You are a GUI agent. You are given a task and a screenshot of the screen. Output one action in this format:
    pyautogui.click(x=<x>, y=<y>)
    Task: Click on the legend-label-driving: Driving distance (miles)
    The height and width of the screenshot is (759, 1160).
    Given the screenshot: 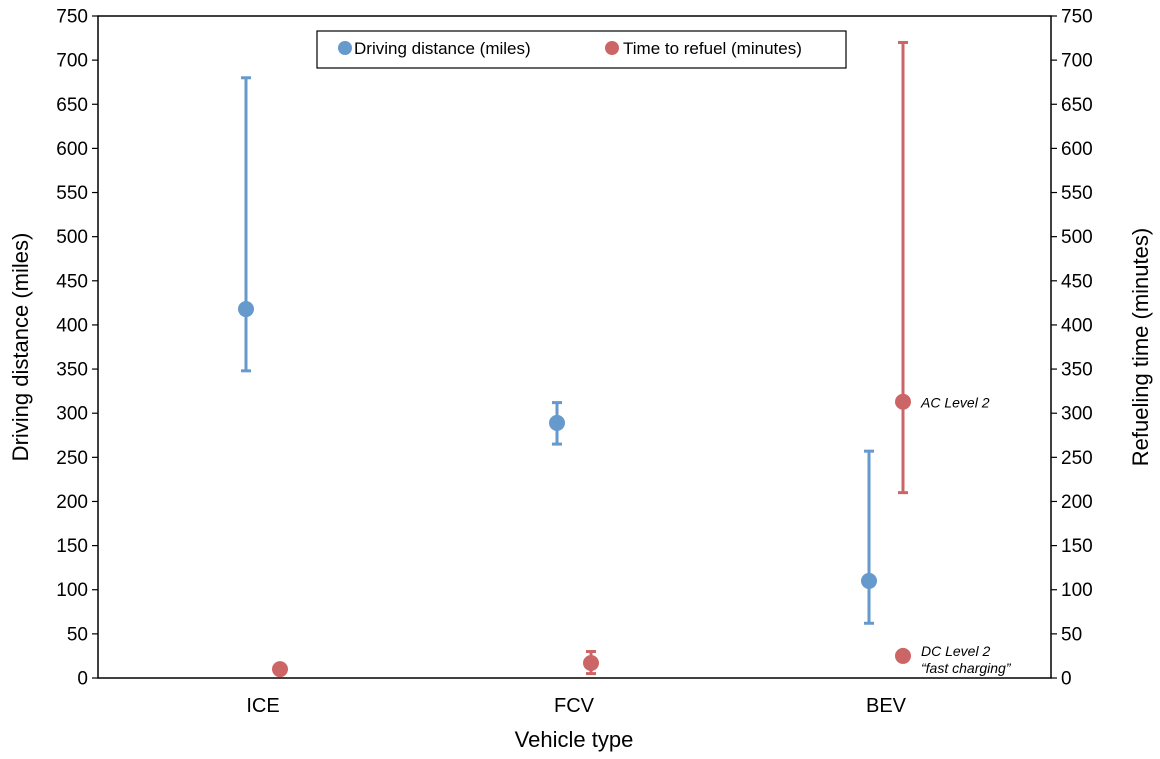 What is the action you would take?
    pyautogui.click(x=442, y=48)
    